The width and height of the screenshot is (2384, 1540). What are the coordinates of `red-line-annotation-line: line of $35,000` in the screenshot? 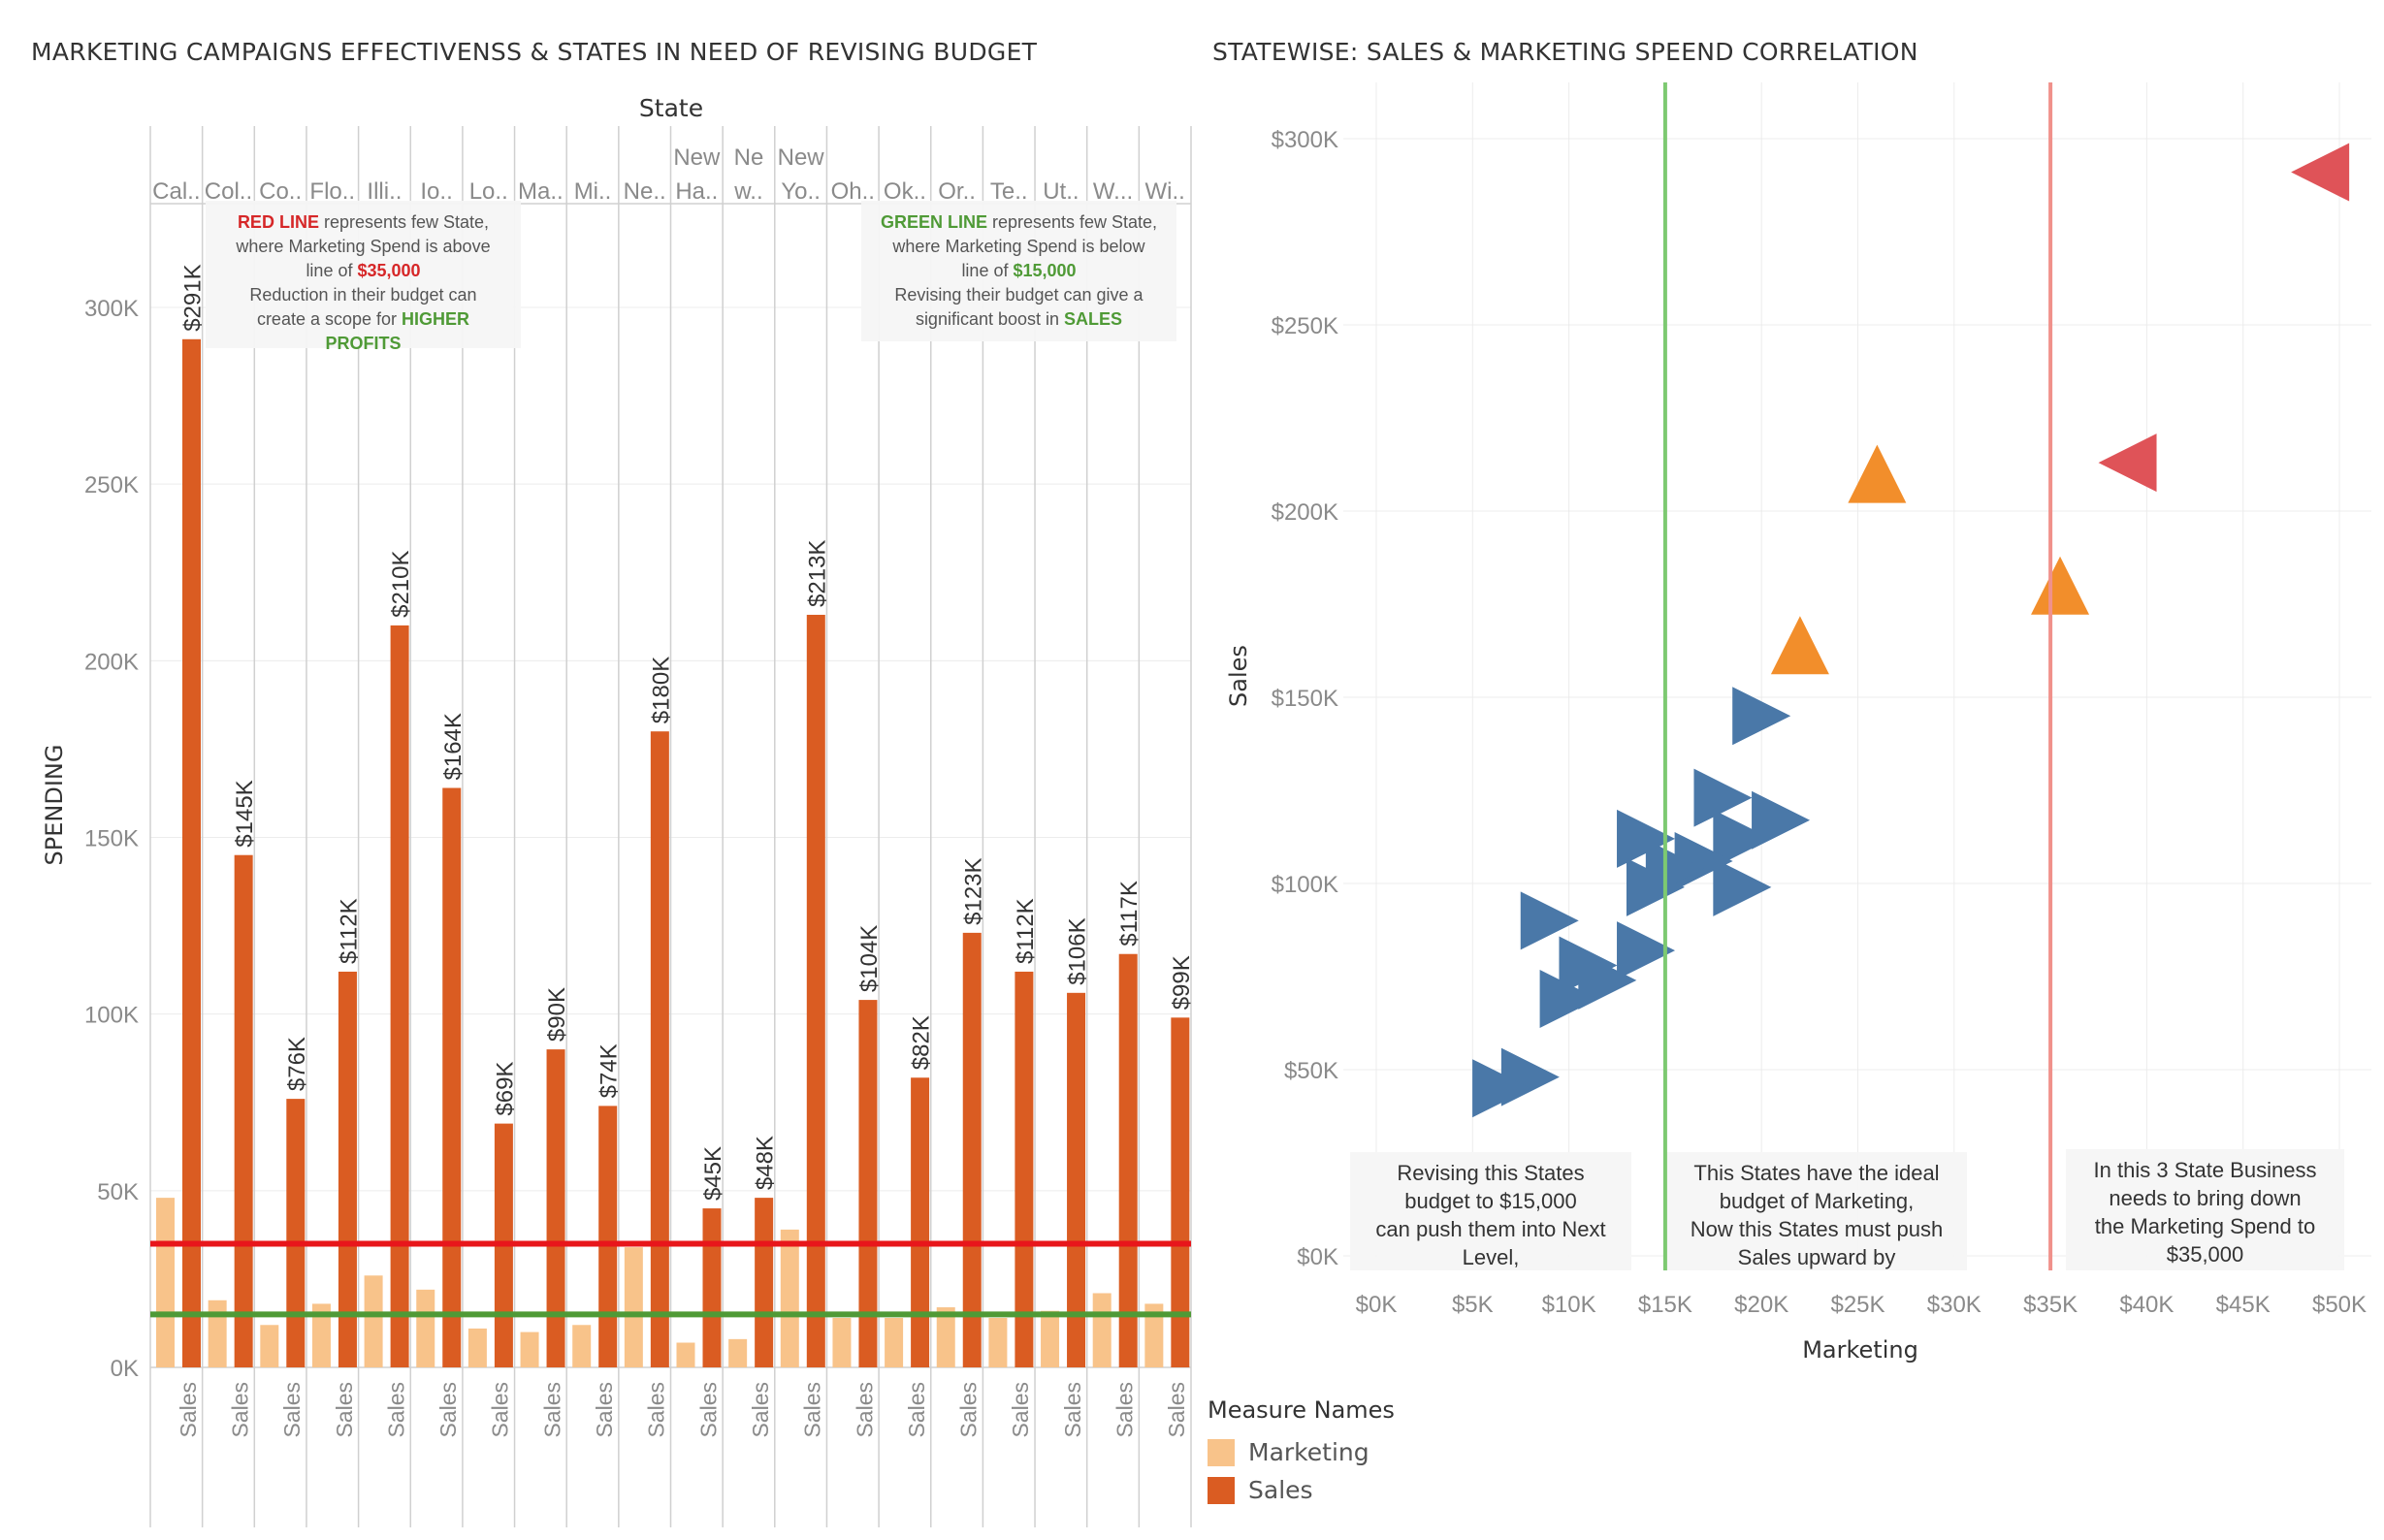 It's located at (363, 271).